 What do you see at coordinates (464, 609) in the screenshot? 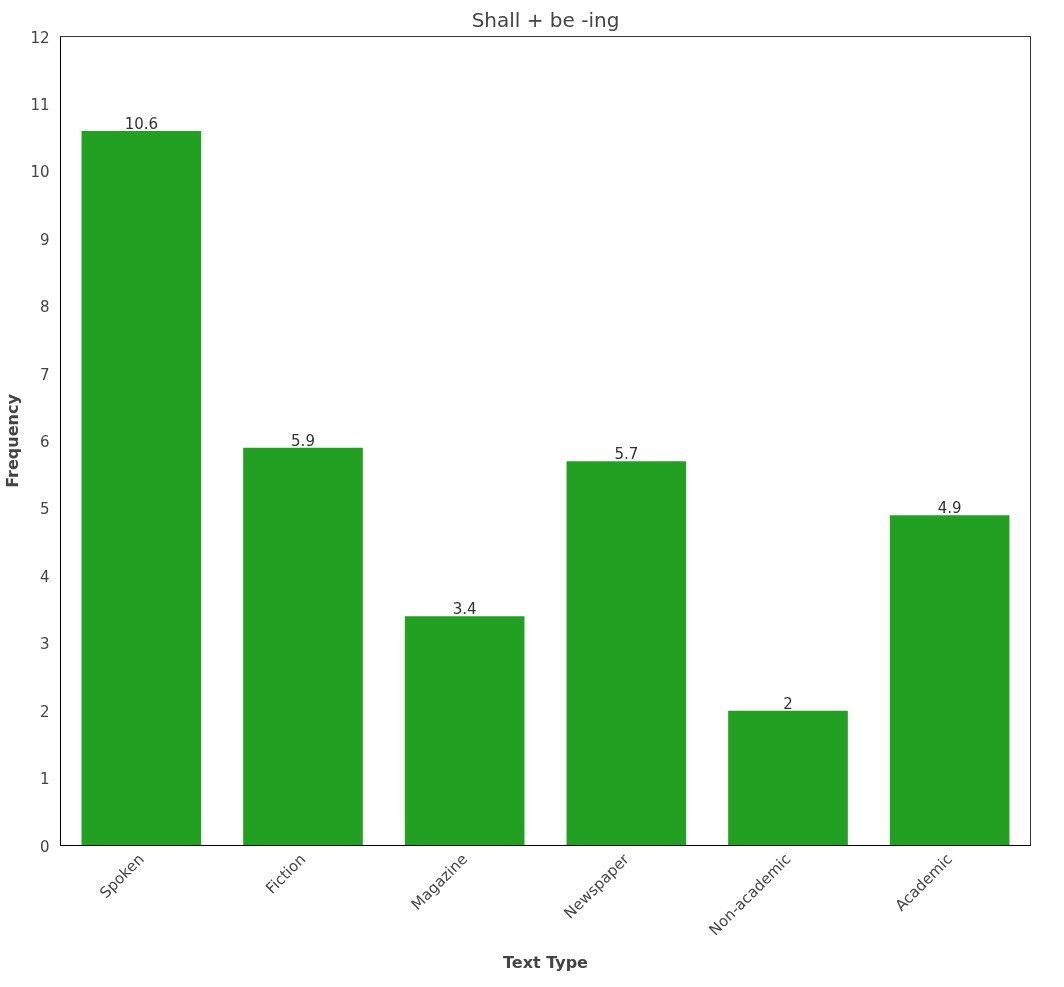
I see `data-label: 3.4` at bounding box center [464, 609].